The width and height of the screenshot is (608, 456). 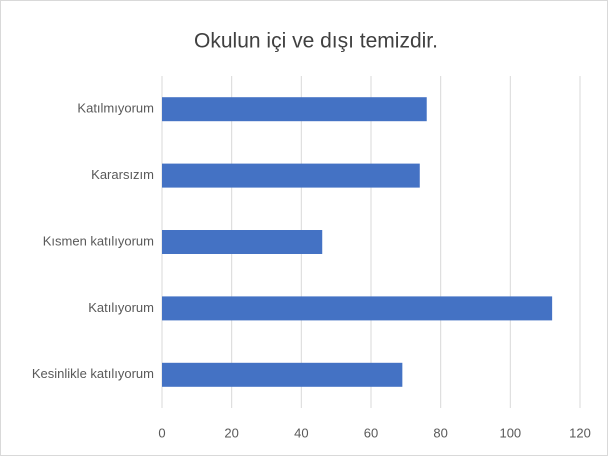 I want to click on chart-title: Okulun içi ve dışı temizdir., so click(x=316, y=41).